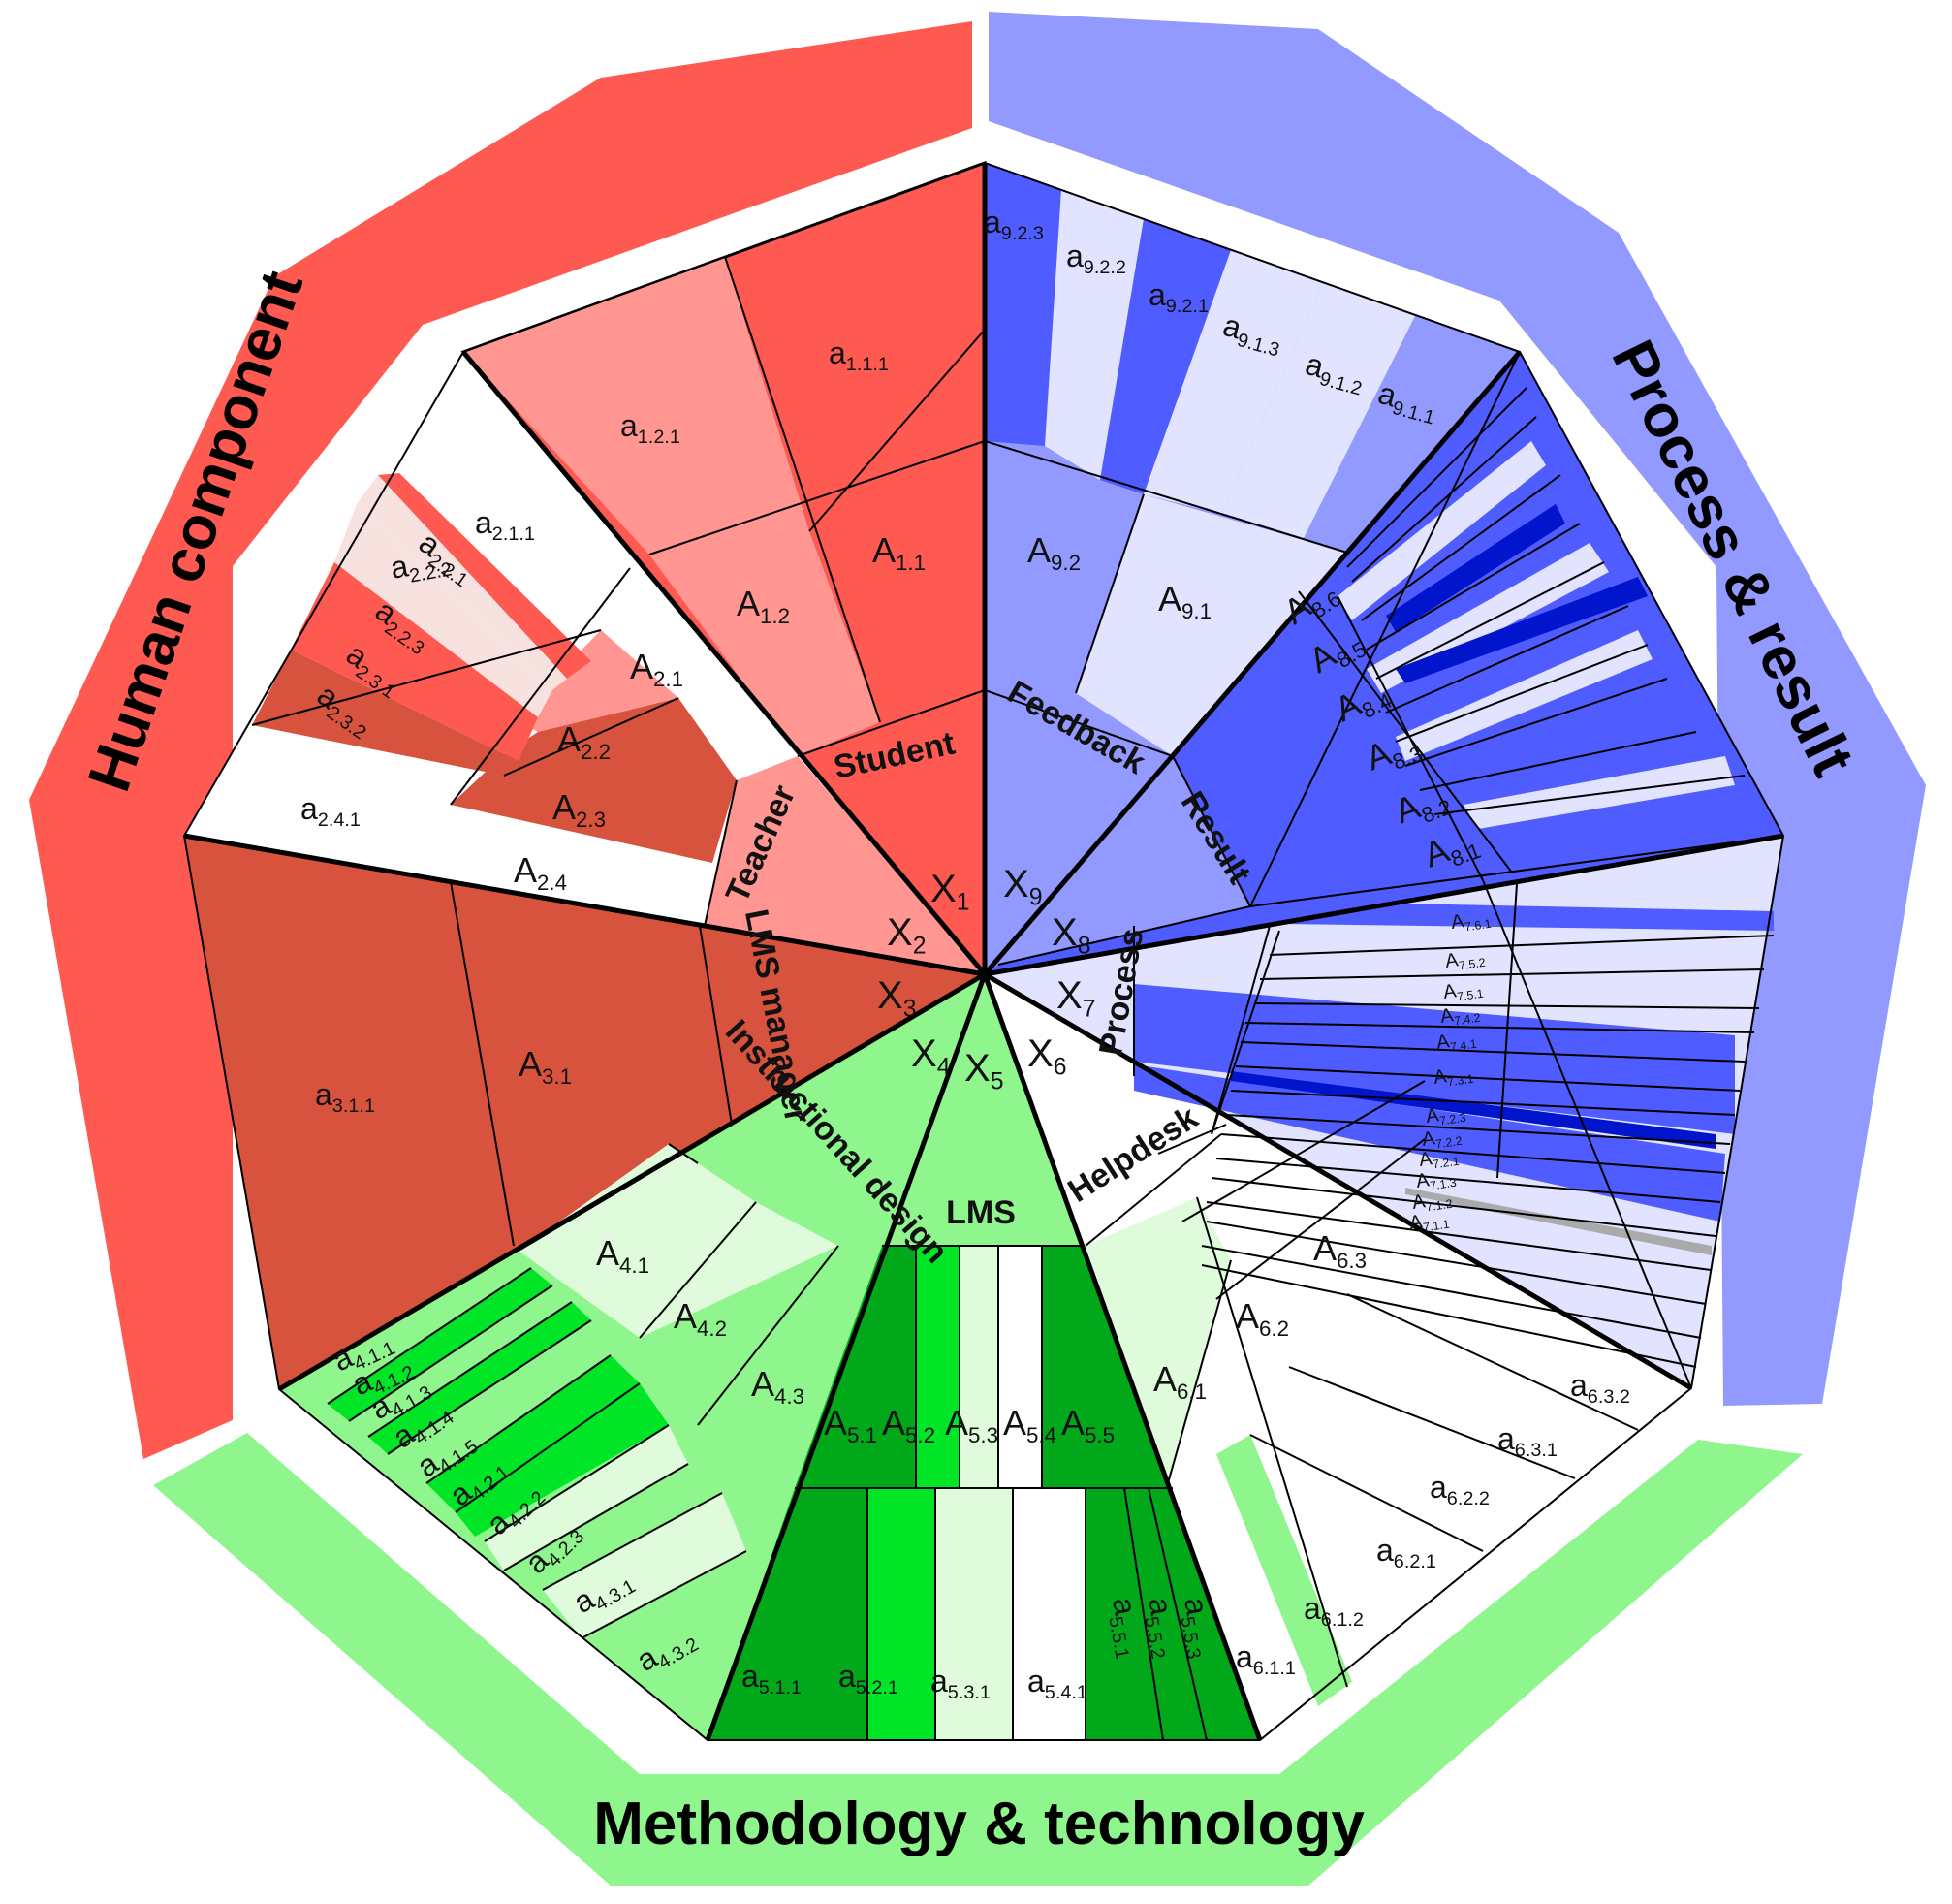 This screenshot has width=1952, height=1904. I want to click on cell-a4.1.3, so click(479, 1378).